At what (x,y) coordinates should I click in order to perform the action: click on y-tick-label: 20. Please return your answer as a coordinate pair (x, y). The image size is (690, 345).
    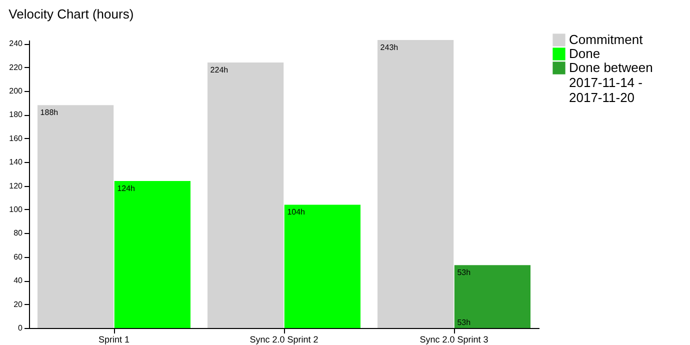
    Looking at the image, I should click on (19, 304).